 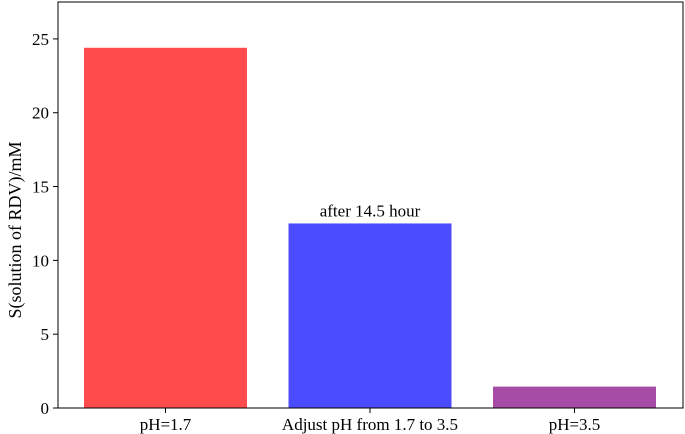 I want to click on bar-annotation: after 14.5 hour, so click(x=370, y=210).